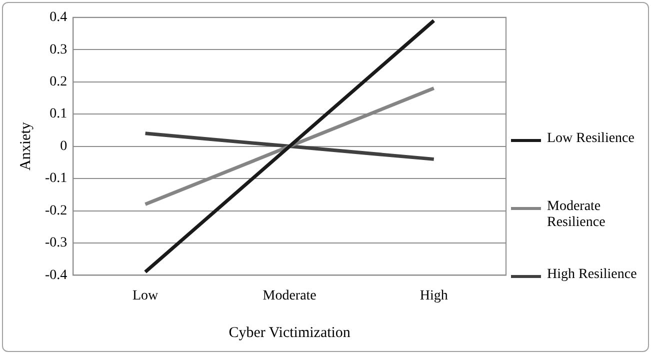 This screenshot has height=354, width=651. I want to click on x-axis-title: Cyber Victimization, so click(289, 332).